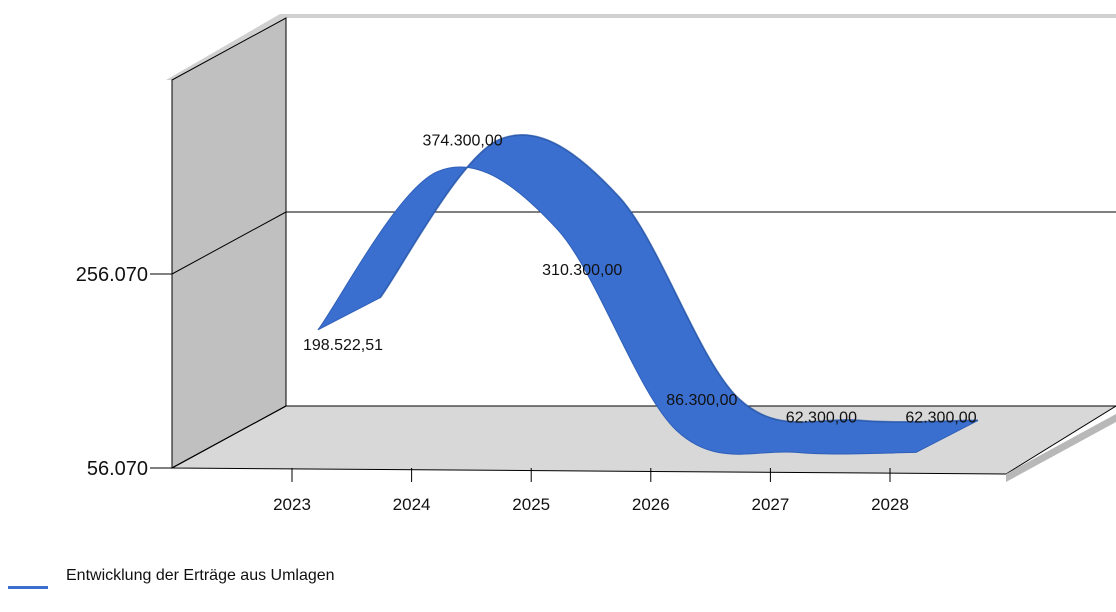 This screenshot has width=1116, height=612. Describe the element at coordinates (200, 575) in the screenshot. I see `legend-label: Entwicklung der Erträge aus Umlagen` at that location.